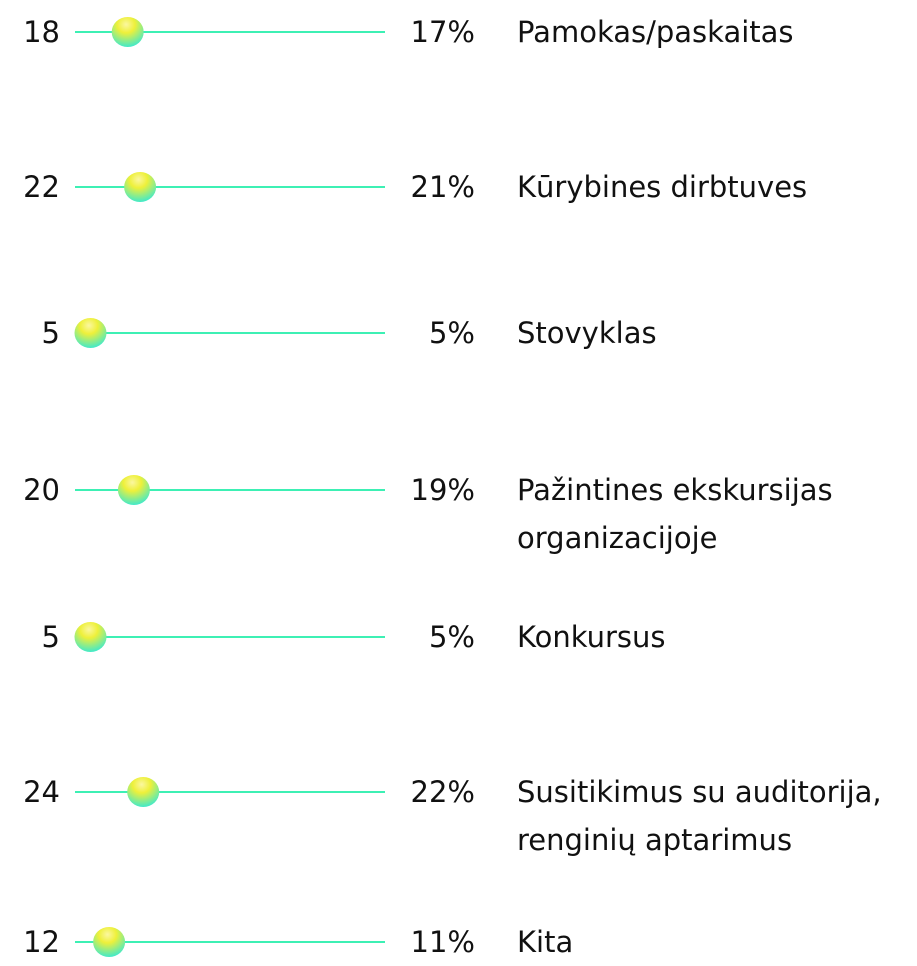 Image resolution: width=917 pixels, height=966 pixels. What do you see at coordinates (545, 942) in the screenshot?
I see `category-label: Kita` at bounding box center [545, 942].